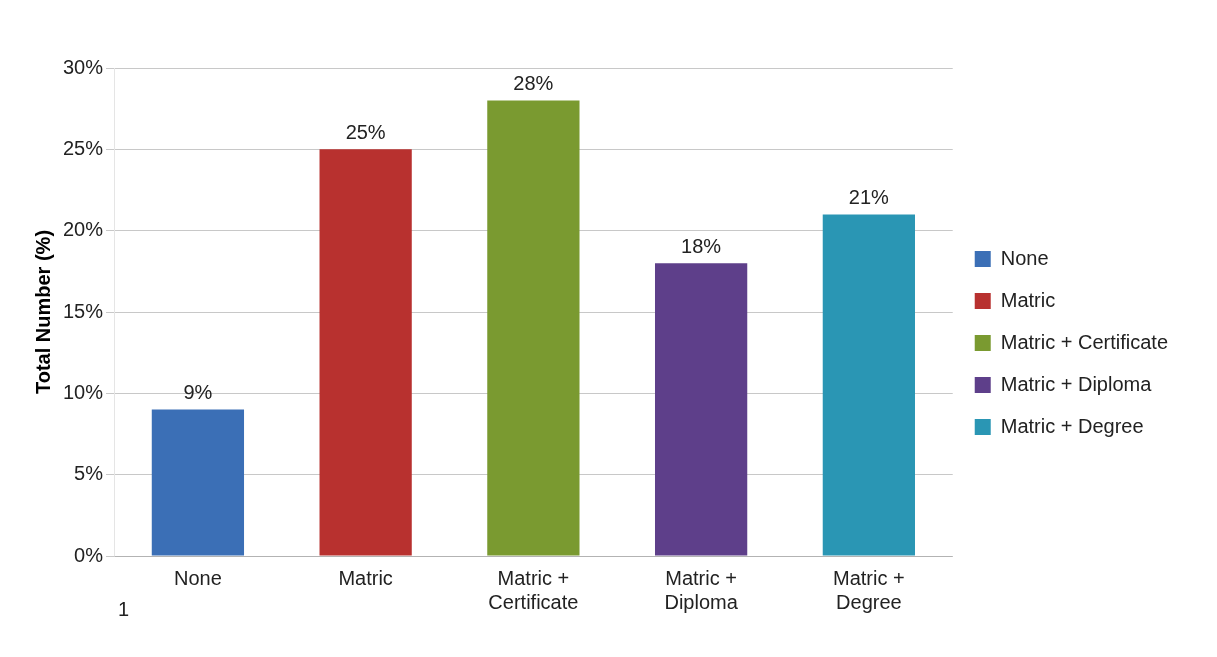  What do you see at coordinates (1072, 425) in the screenshot?
I see `legend-label: Matric + Degree` at bounding box center [1072, 425].